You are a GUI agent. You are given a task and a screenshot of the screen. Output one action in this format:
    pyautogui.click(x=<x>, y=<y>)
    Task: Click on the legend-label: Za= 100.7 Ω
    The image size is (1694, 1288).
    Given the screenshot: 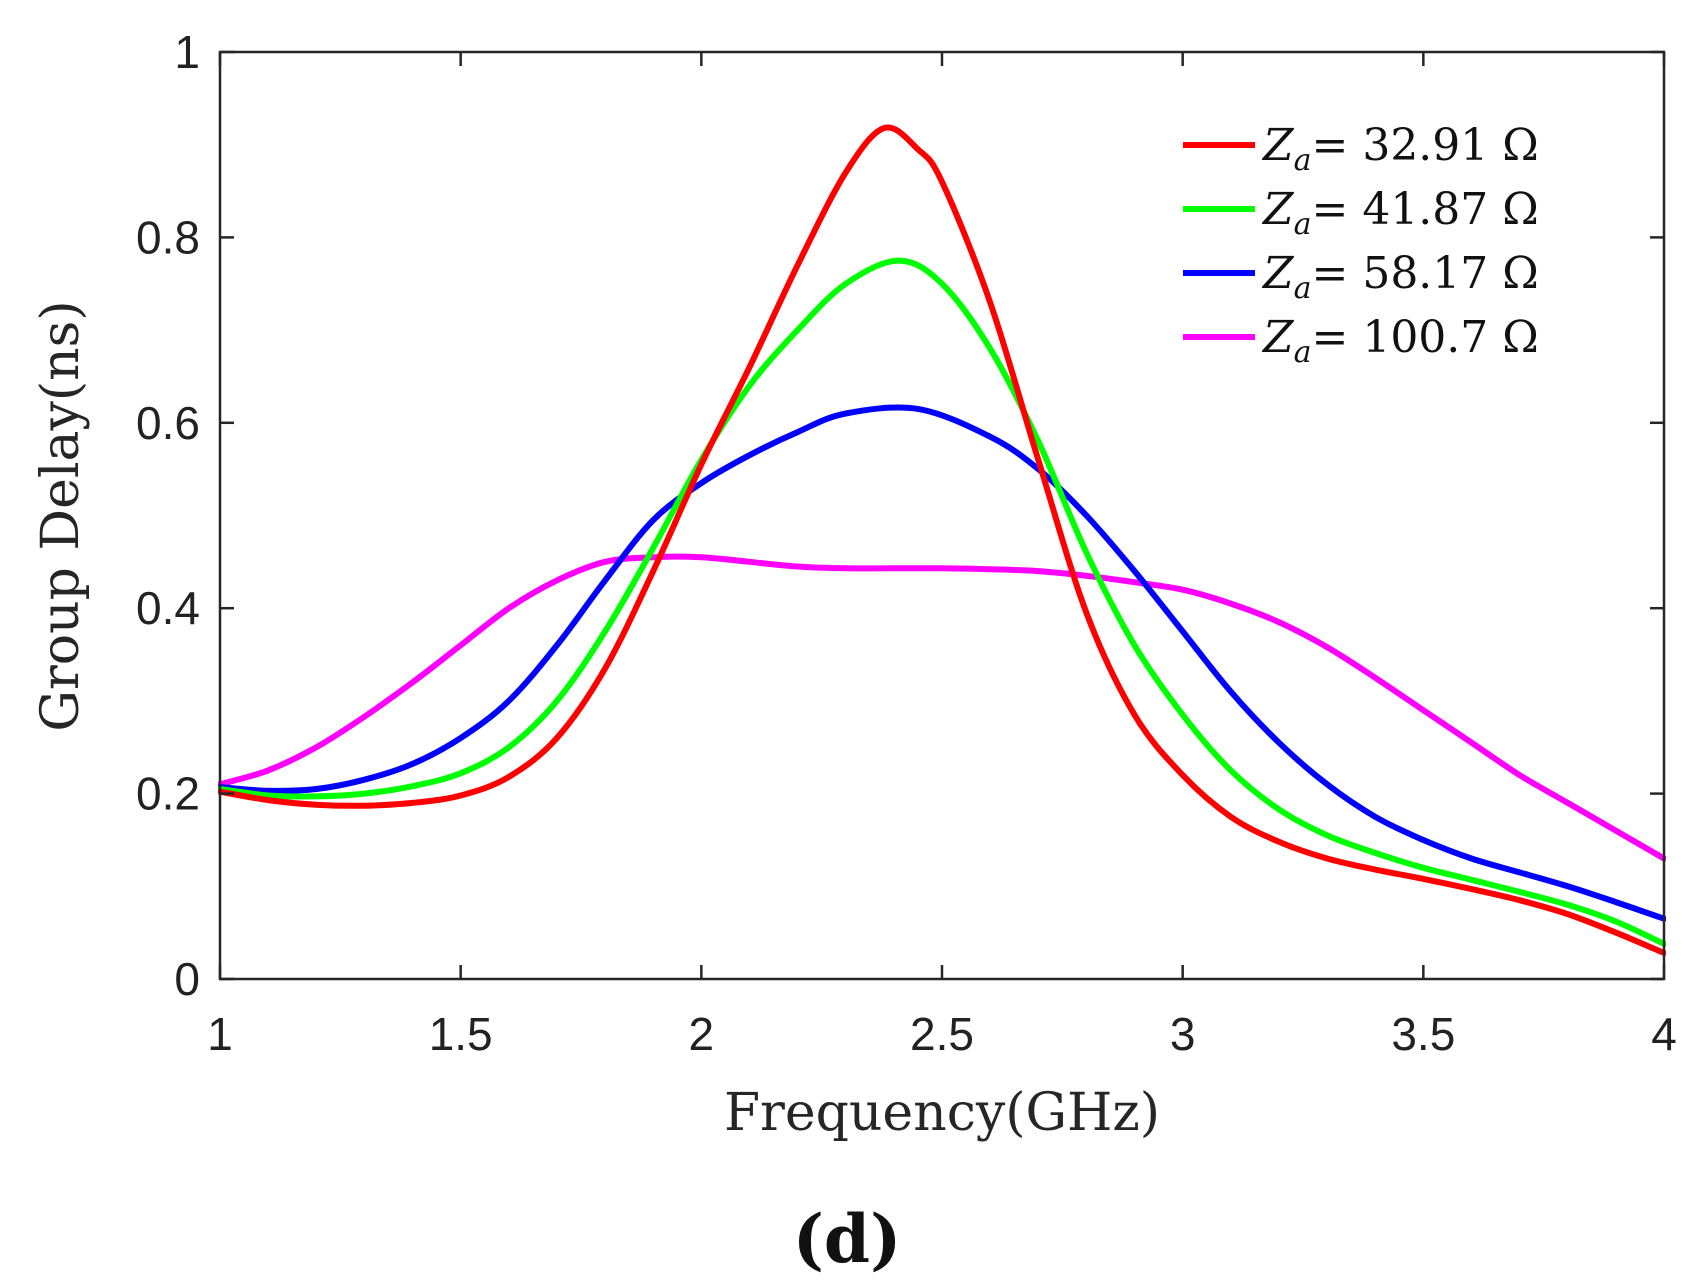 What is the action you would take?
    pyautogui.click(x=1400, y=341)
    